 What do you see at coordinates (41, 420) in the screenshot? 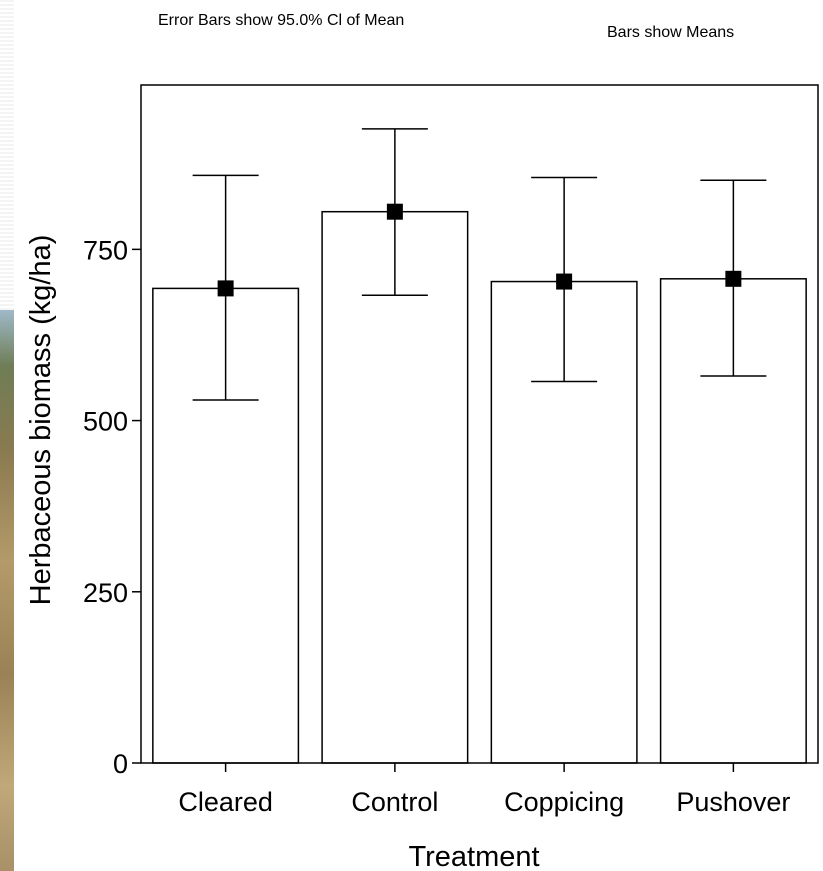
I see `y-axis-title: Herbaceous biomass (kg/ha)` at bounding box center [41, 420].